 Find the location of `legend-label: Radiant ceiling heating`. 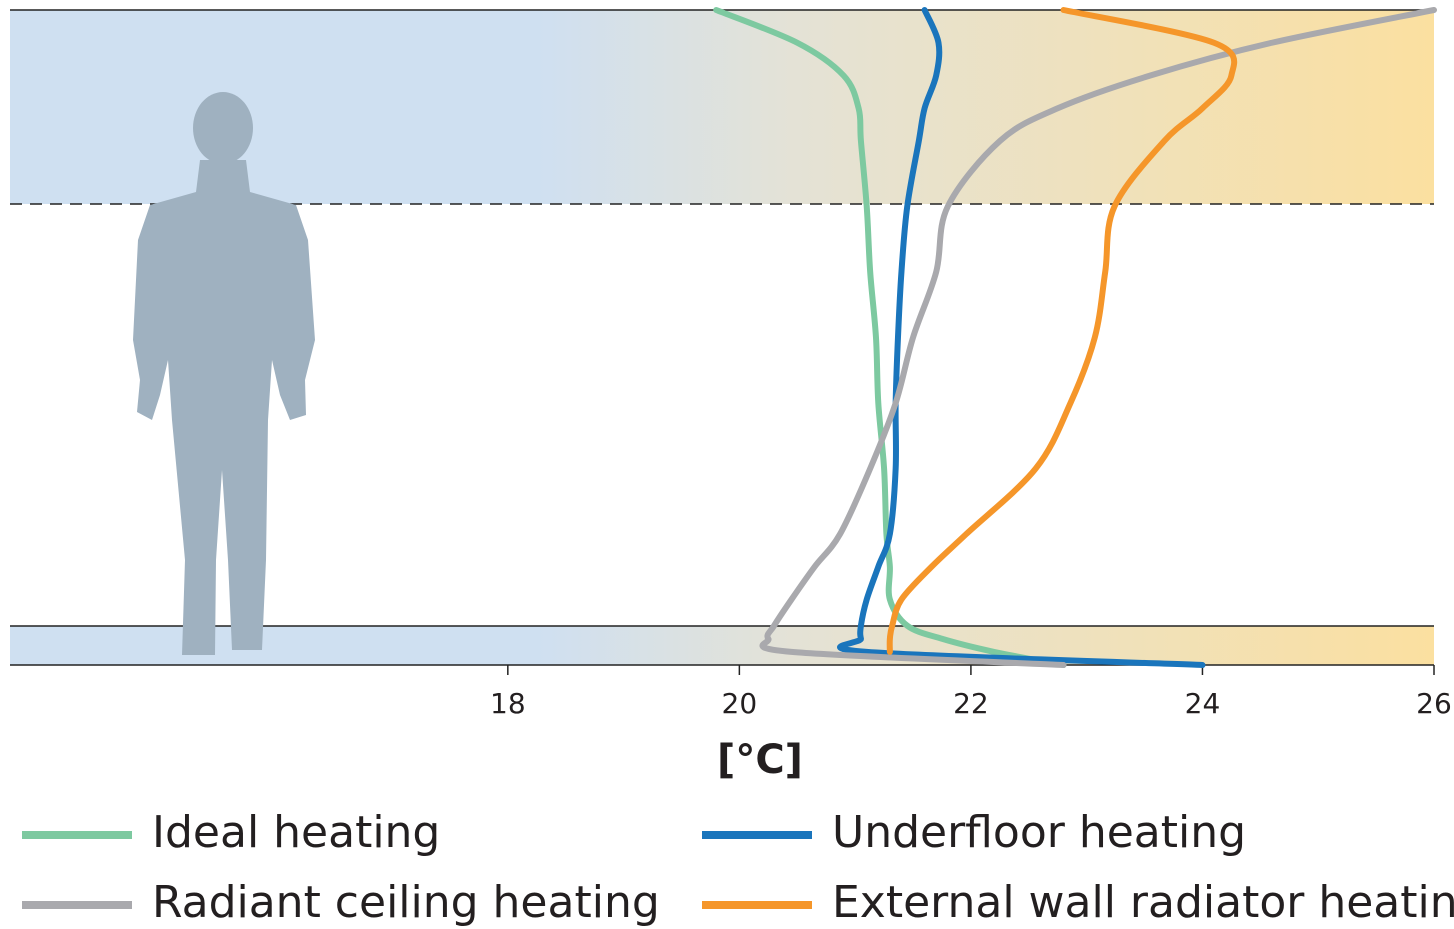

legend-label: Radiant ceiling heating is located at coordinates (406, 902).